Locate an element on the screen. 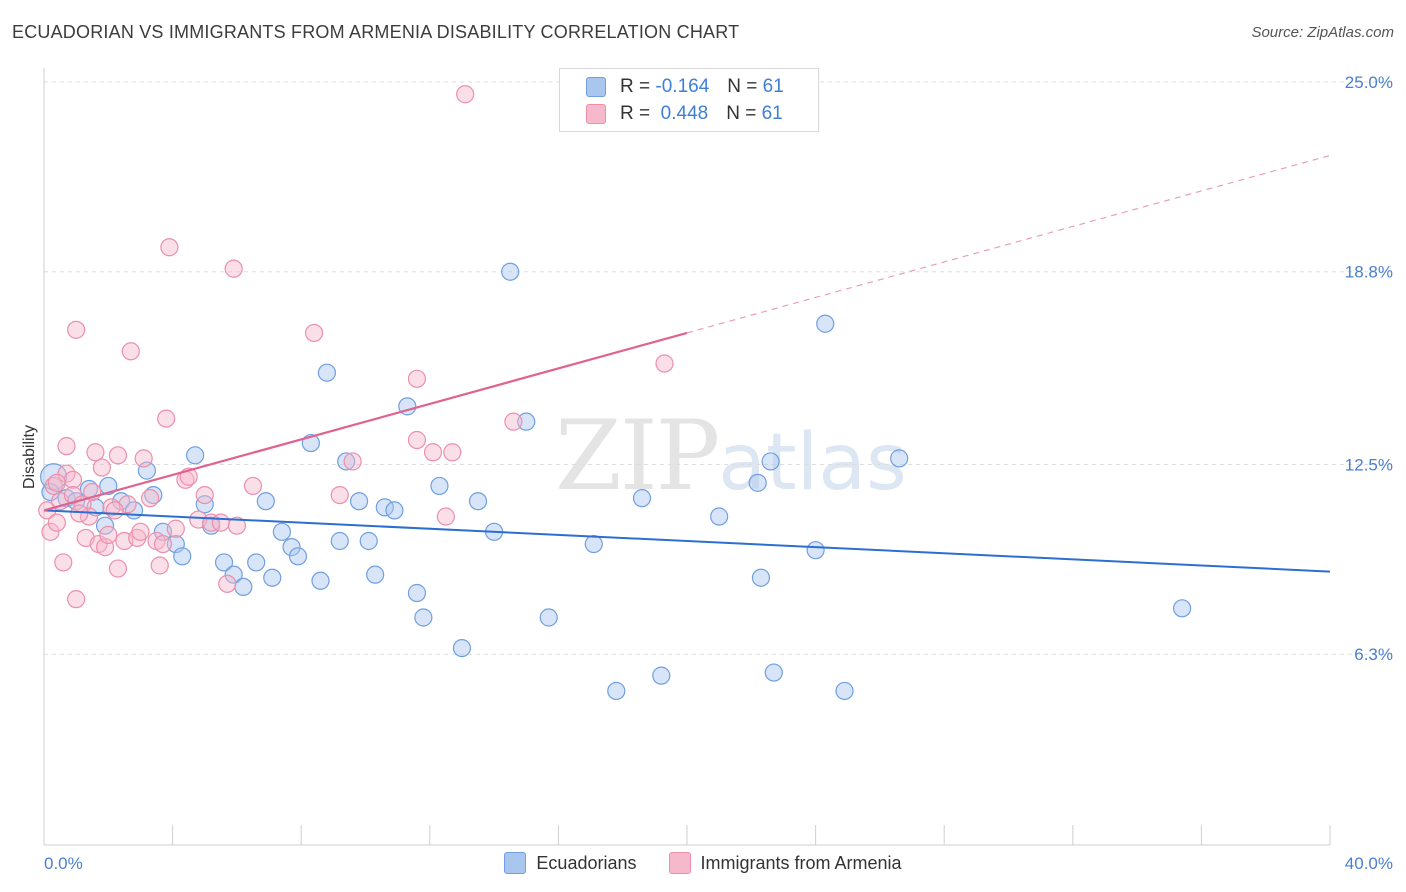  legend-label-armenia: Immigrants from Armenia is located at coordinates (801, 862).